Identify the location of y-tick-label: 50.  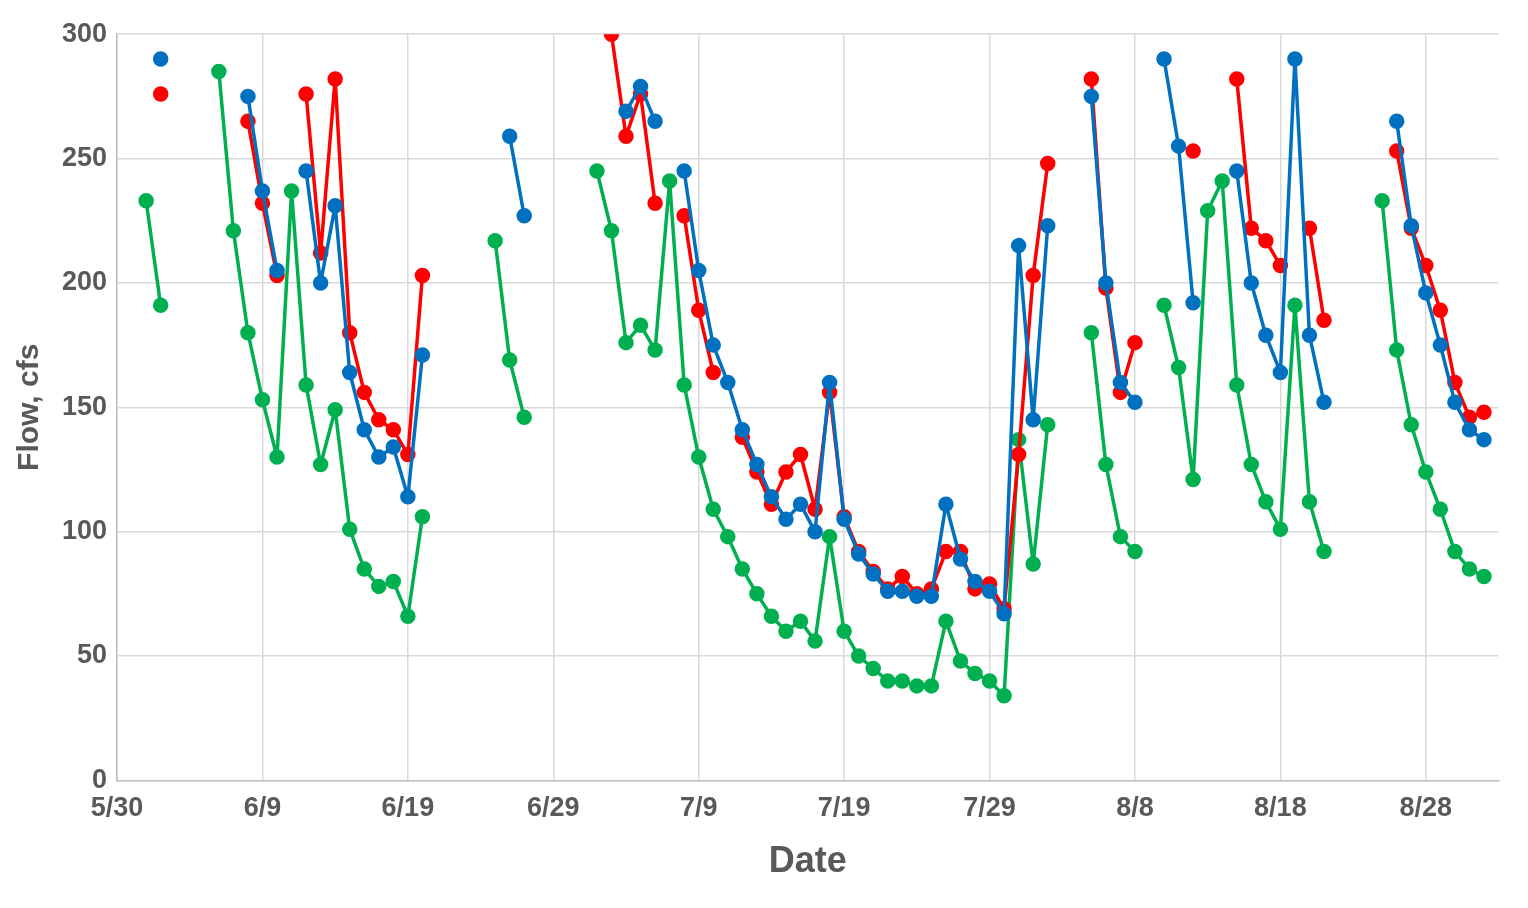
(92, 654).